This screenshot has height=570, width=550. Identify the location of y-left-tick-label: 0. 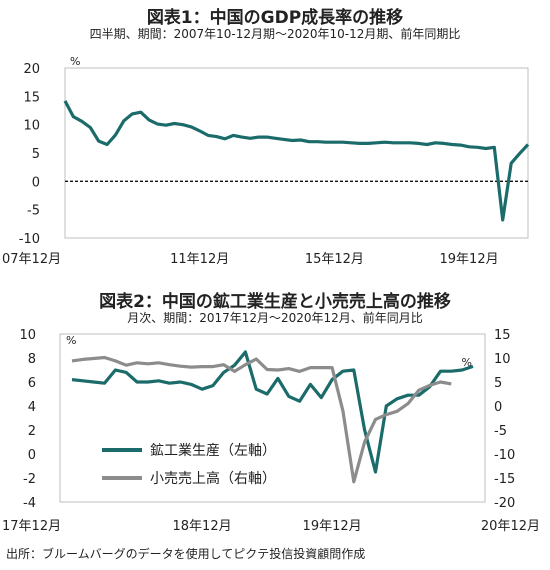
(32, 455).